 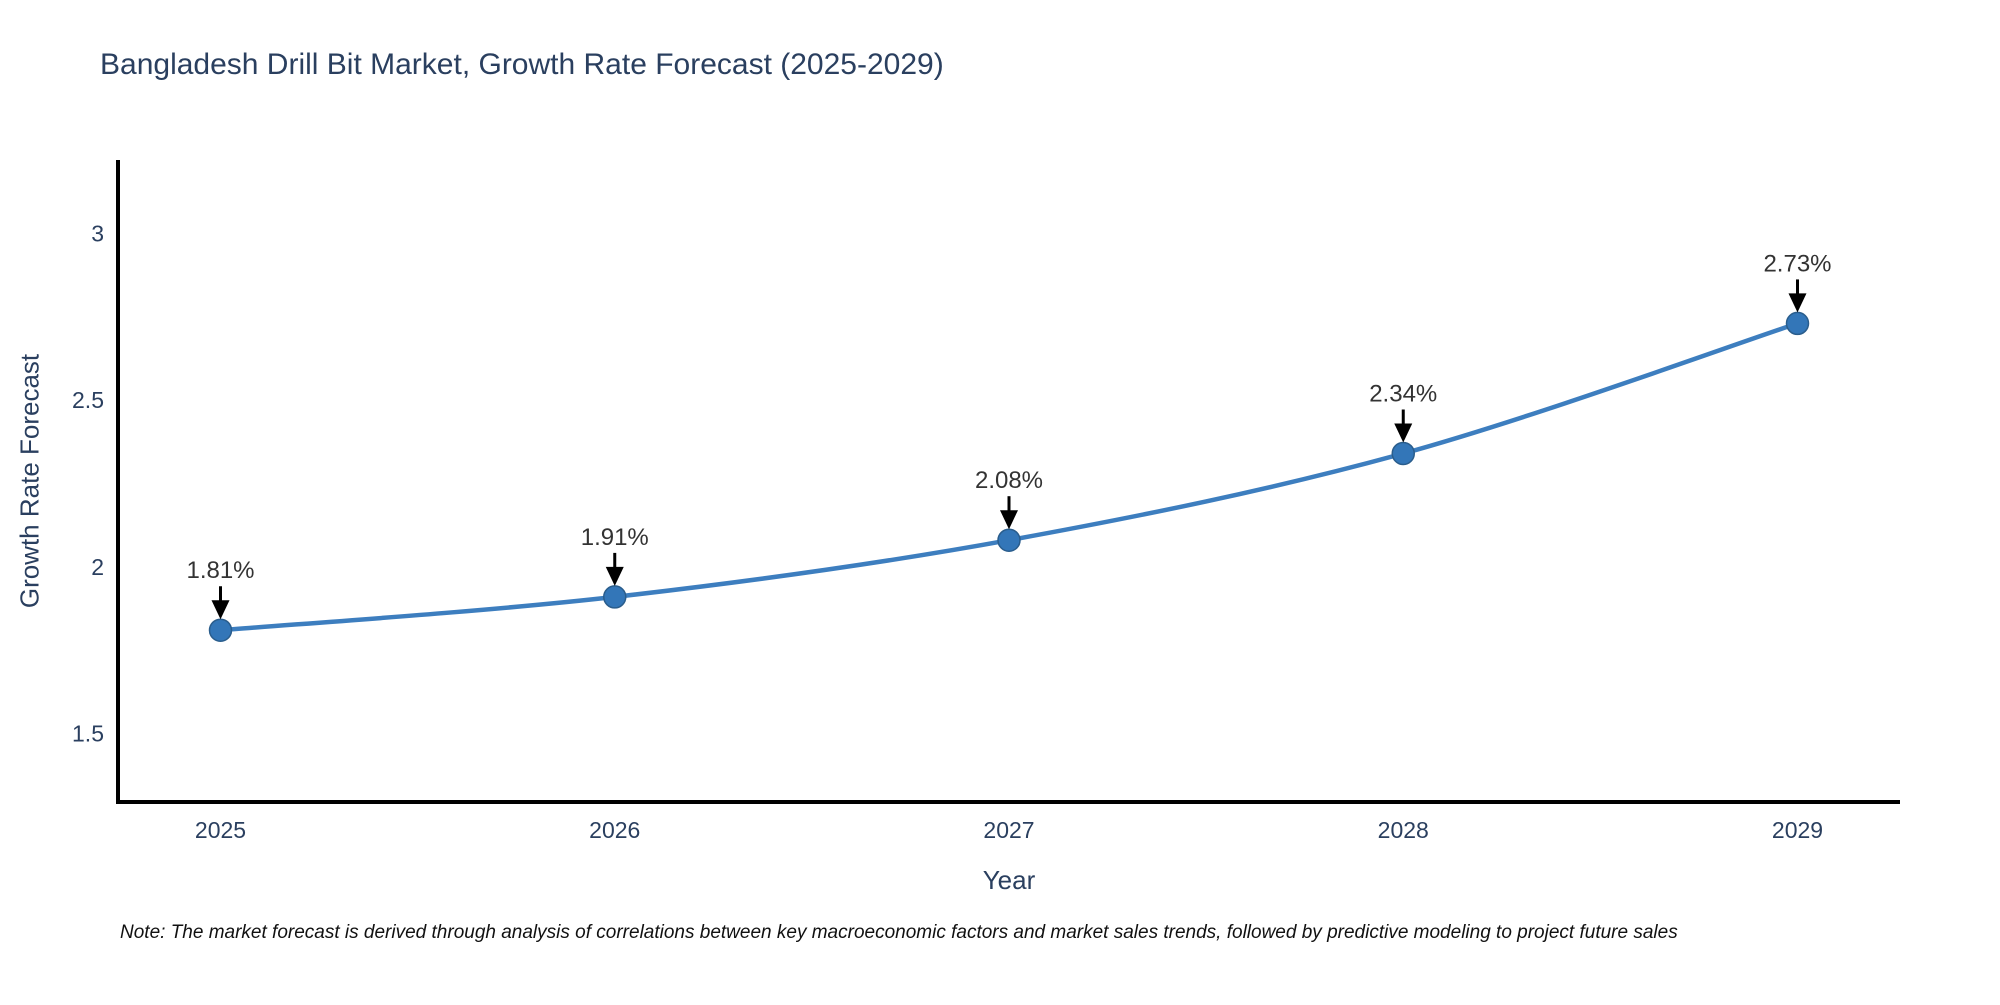 I want to click on x-tick-label: 2029, so click(x=1797, y=830).